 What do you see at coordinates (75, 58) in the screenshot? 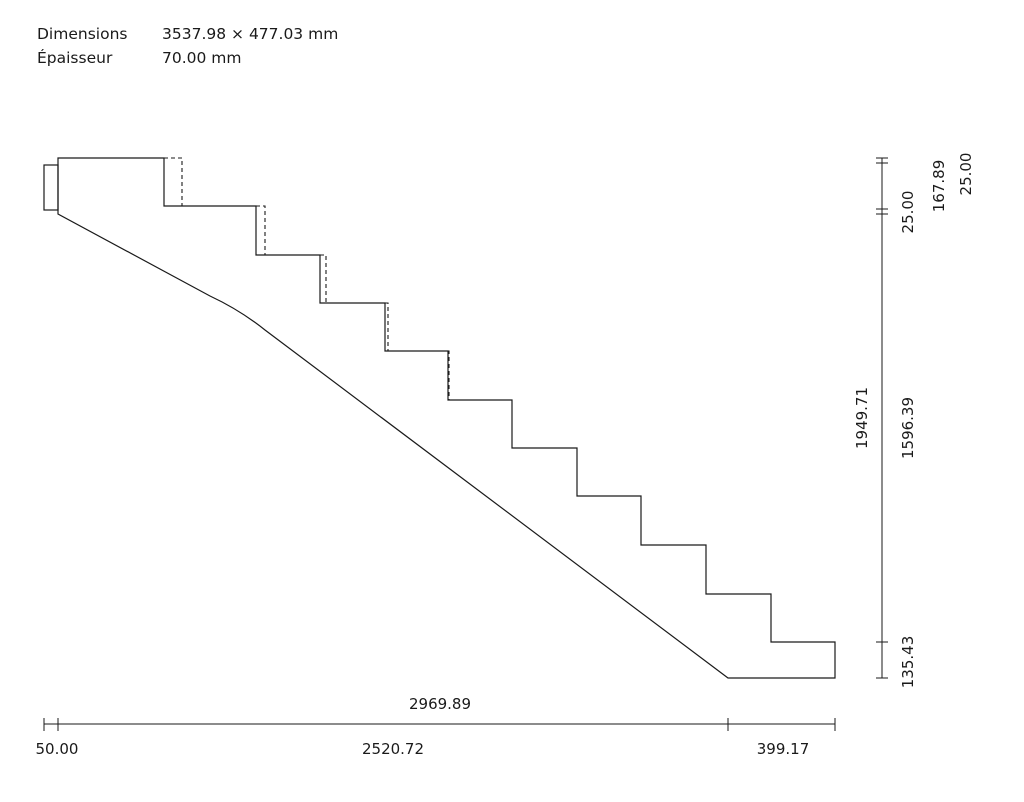
I see `thickness-label: Épaisseur` at bounding box center [75, 58].